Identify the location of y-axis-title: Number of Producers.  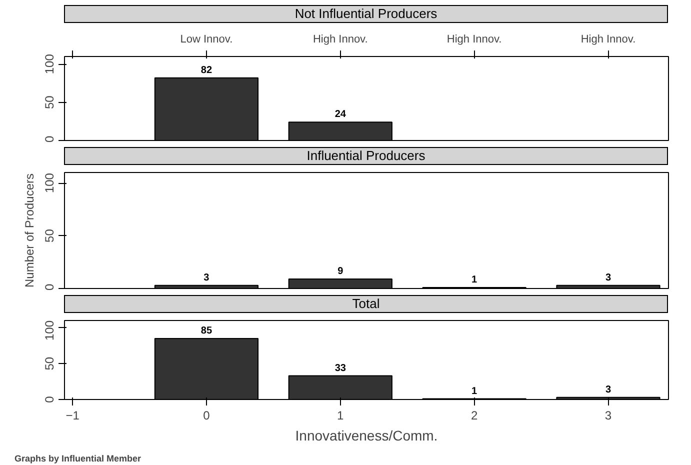
(29, 230).